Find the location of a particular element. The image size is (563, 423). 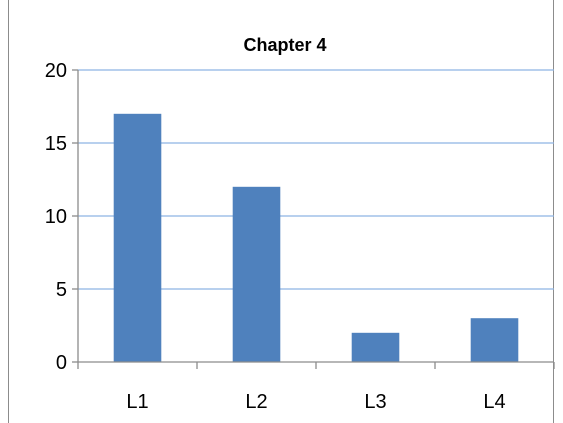

chart-title: Chapter 4 is located at coordinates (284, 45).